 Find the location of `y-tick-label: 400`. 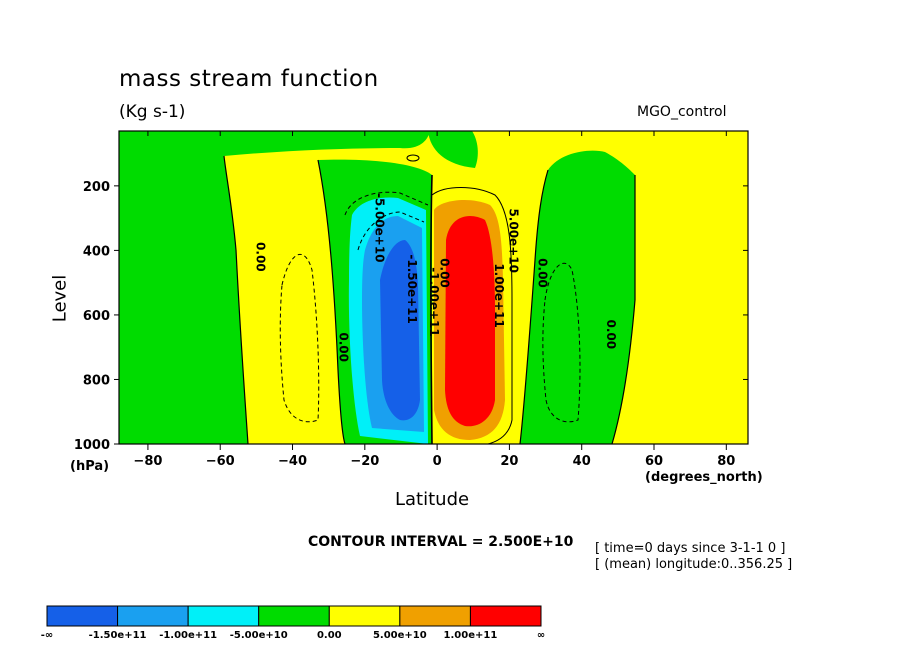

y-tick-label: 400 is located at coordinates (96, 251).